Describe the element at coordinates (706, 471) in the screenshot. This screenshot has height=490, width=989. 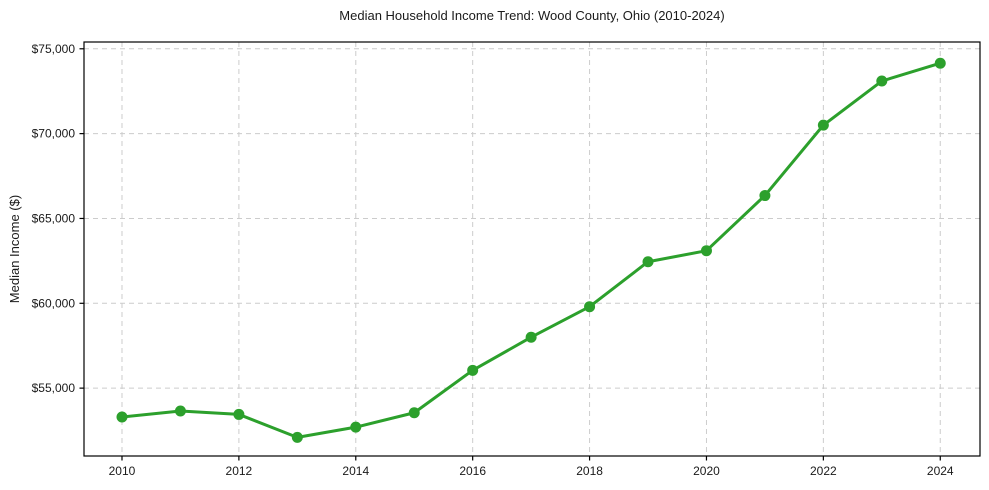
I see `x-tick-label: 2020` at that location.